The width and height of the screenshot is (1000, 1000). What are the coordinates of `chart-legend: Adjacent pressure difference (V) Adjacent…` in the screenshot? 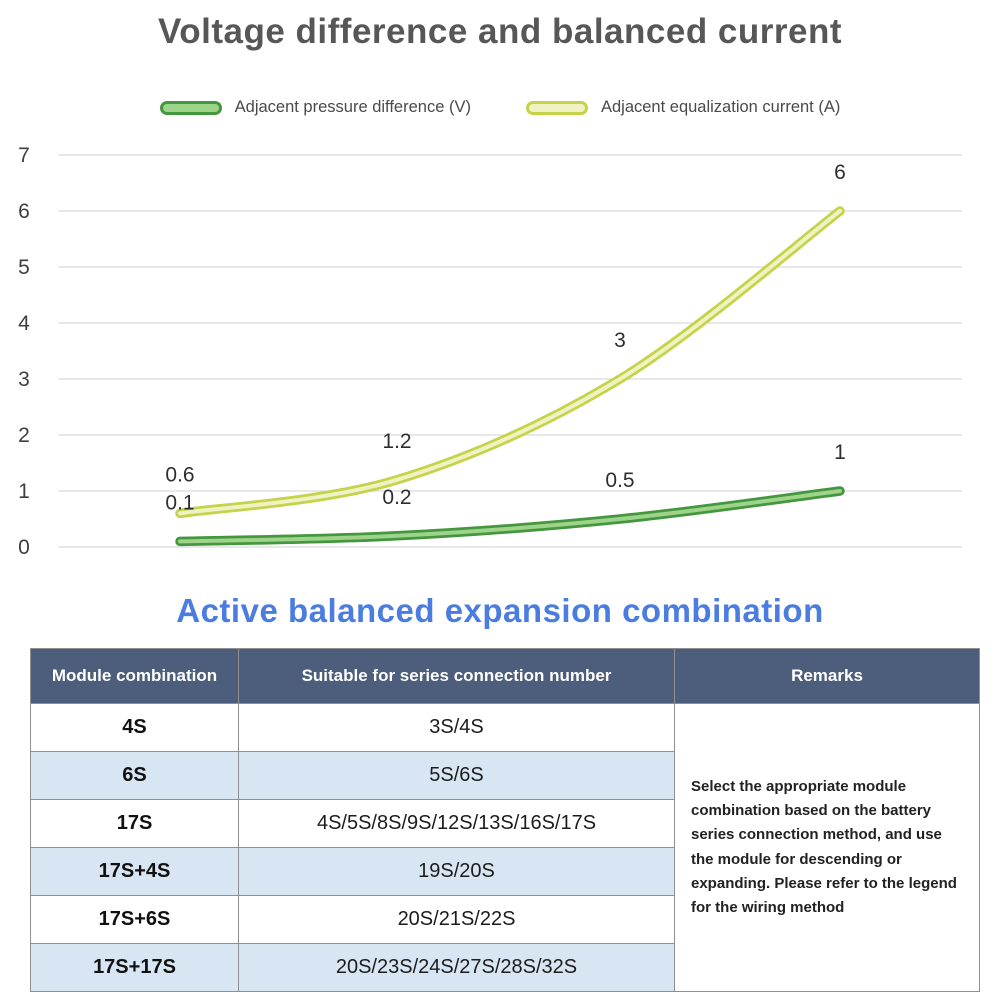 It's located at (500, 107).